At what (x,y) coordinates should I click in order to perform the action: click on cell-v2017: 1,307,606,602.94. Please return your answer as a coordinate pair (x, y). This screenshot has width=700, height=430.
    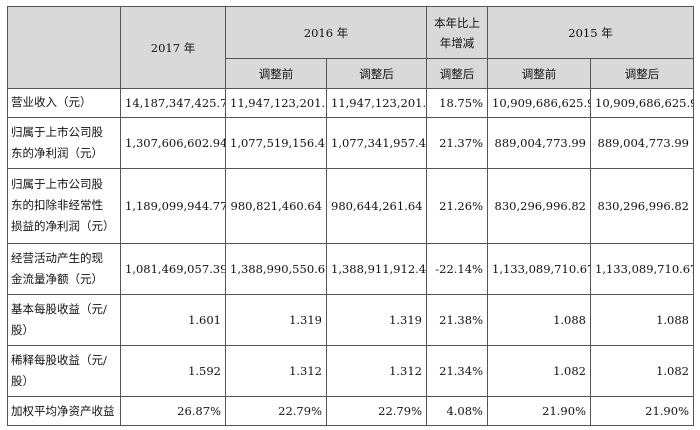
    Looking at the image, I should click on (173, 142).